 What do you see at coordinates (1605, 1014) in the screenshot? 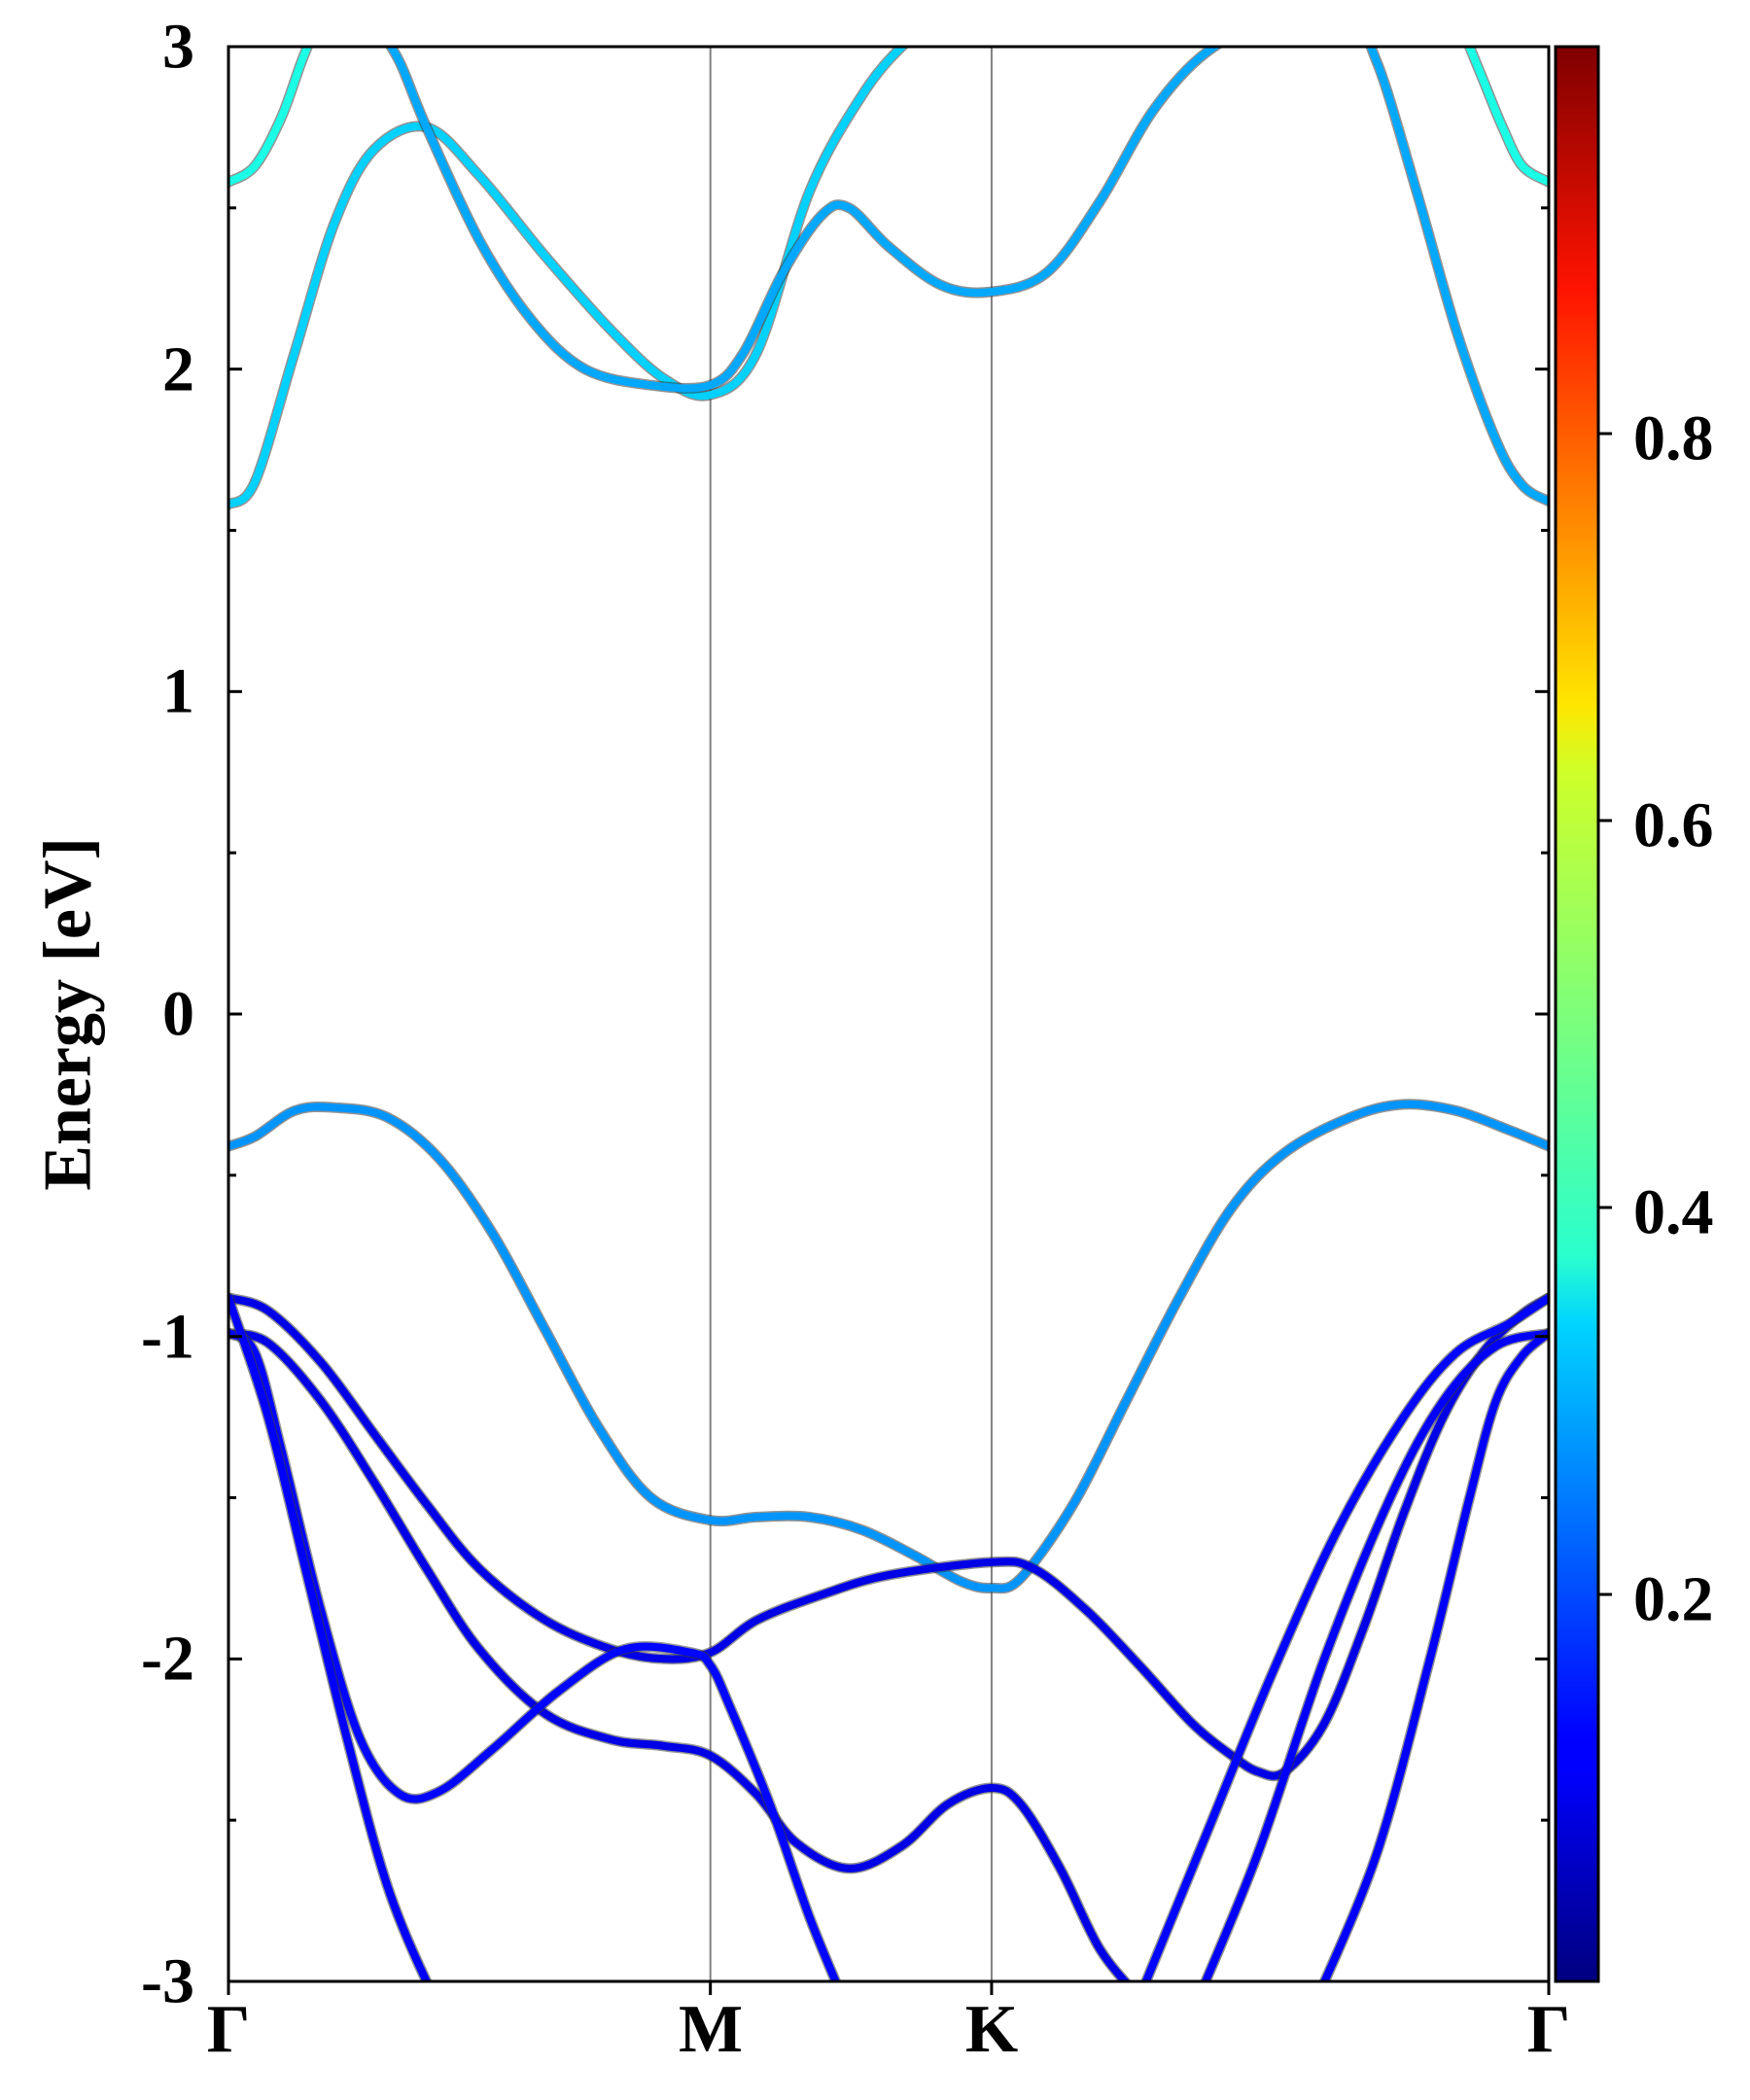
I see `colorbar-ticks` at bounding box center [1605, 1014].